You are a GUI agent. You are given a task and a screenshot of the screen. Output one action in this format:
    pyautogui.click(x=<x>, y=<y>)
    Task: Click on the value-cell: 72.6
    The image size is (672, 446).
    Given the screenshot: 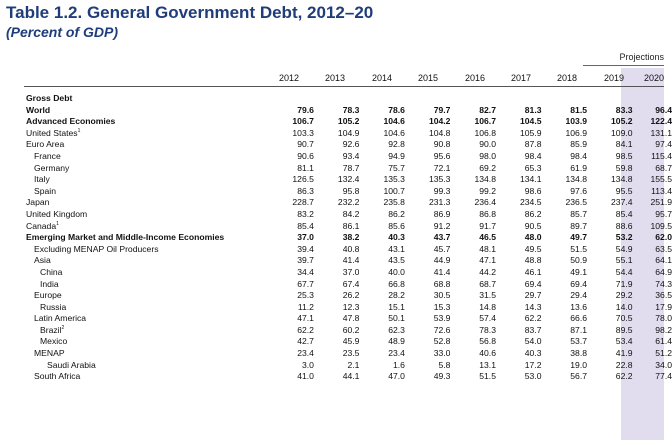 What is the action you would take?
    pyautogui.click(x=442, y=329)
    